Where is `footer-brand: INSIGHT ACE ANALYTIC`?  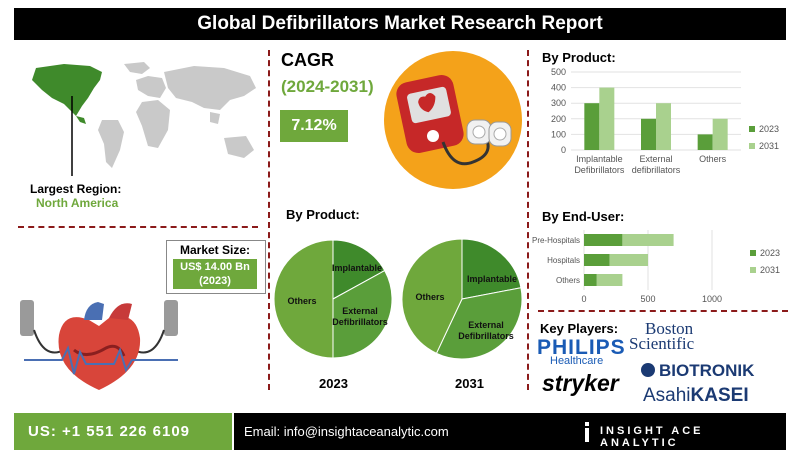
footer-brand: INSIGHT ACE ANALYTIC is located at coordinates (652, 437).